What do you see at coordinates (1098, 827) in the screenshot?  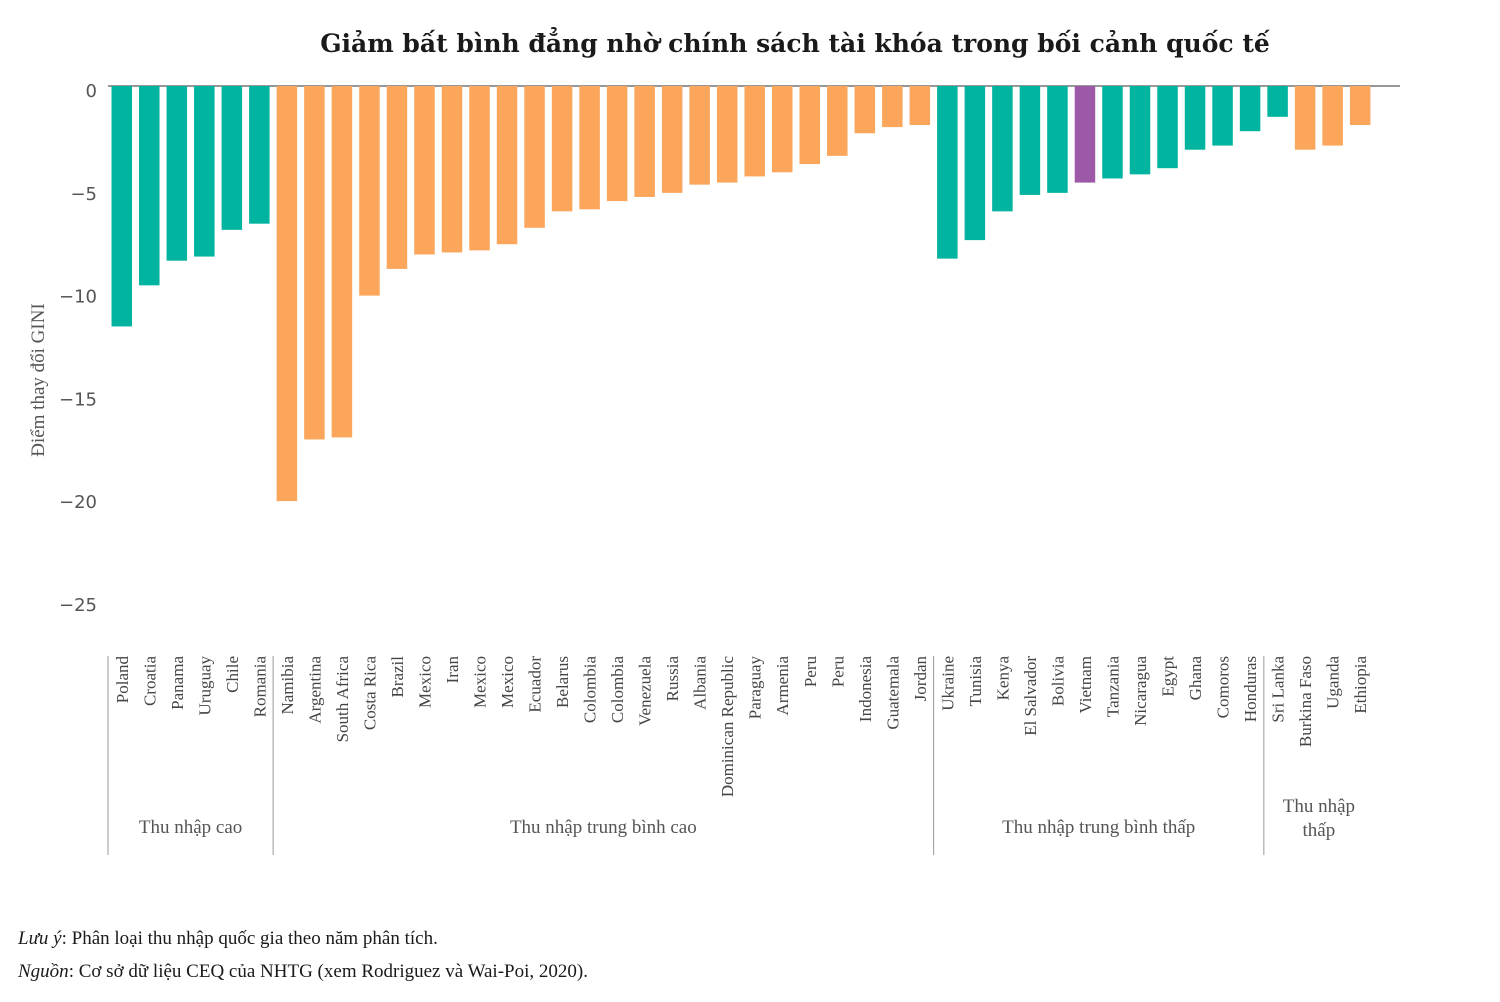 I see `group-label: Thu nhập trung bình thấp` at bounding box center [1098, 827].